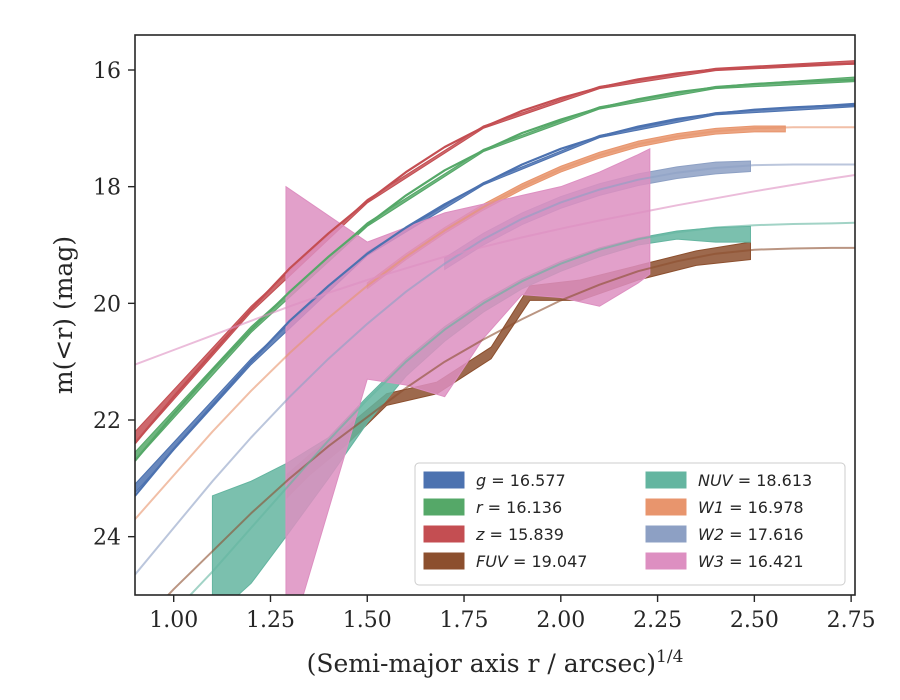  What do you see at coordinates (666, 507) in the screenshot?
I see `w1-legend-swatch` at bounding box center [666, 507].